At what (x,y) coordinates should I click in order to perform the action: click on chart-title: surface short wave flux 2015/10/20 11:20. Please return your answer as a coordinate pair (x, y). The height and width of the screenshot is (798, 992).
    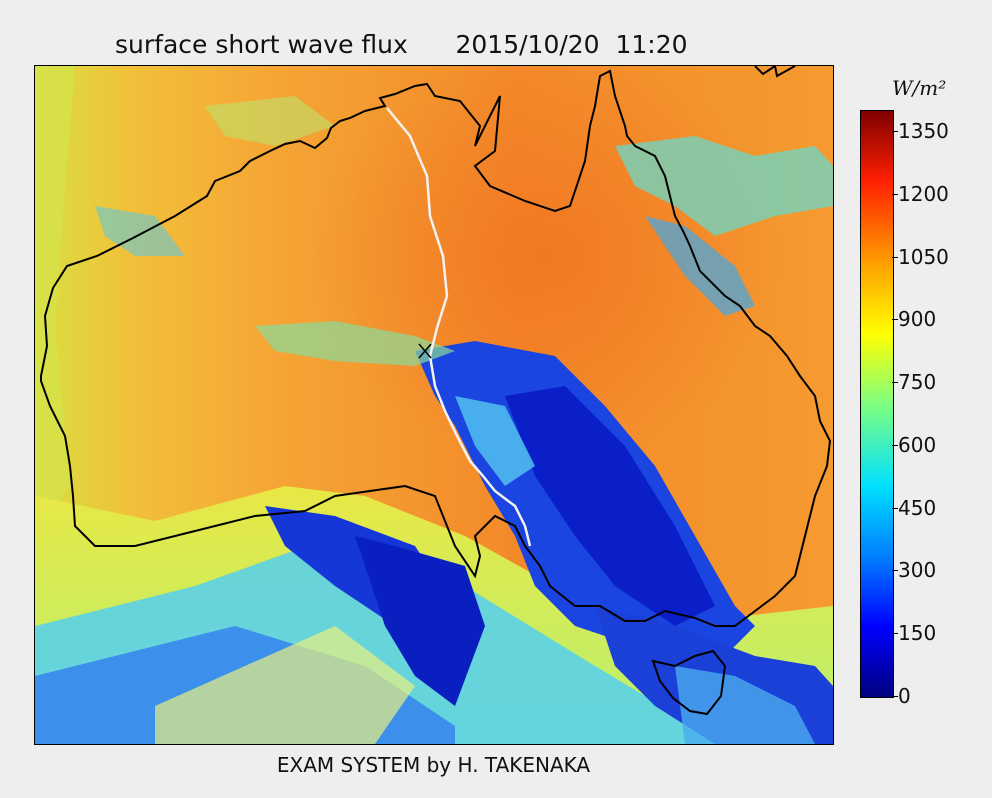
    Looking at the image, I should click on (401, 44).